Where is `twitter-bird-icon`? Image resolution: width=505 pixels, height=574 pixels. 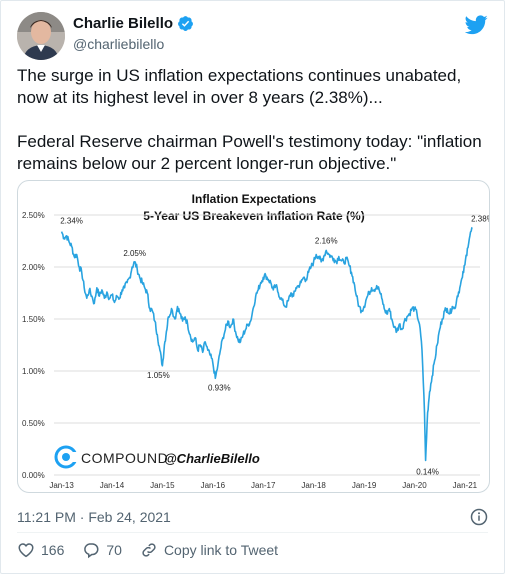
twitter-bird-icon is located at coordinates (476, 25).